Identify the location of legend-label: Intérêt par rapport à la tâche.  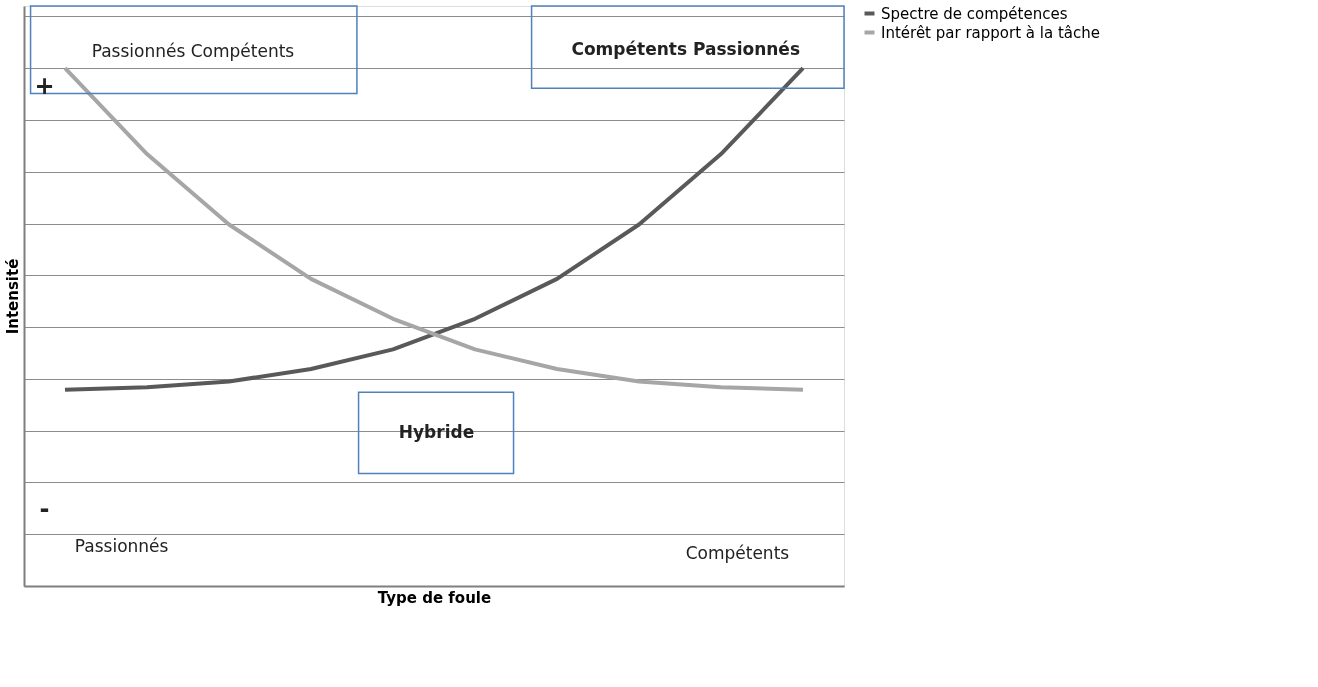
(990, 32).